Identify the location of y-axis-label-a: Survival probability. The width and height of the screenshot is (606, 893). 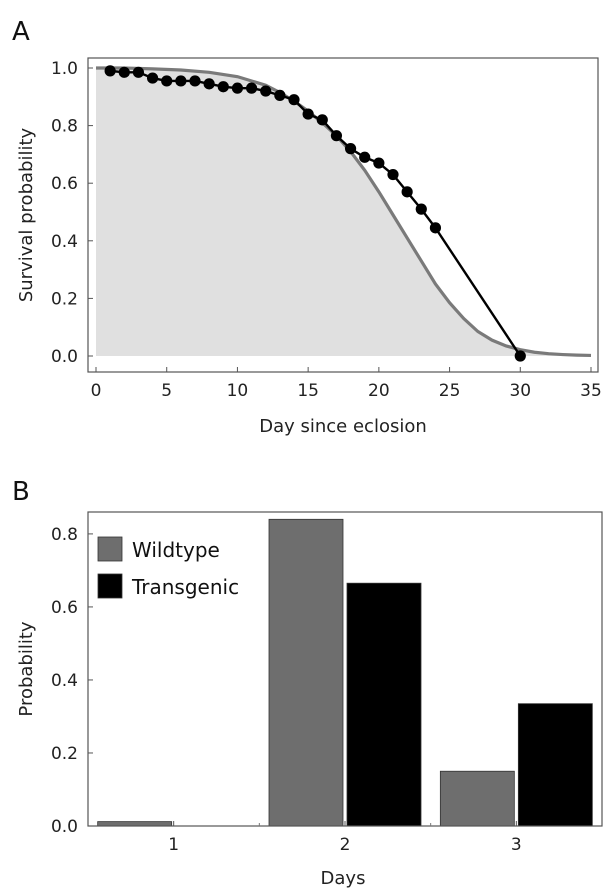
(26, 214).